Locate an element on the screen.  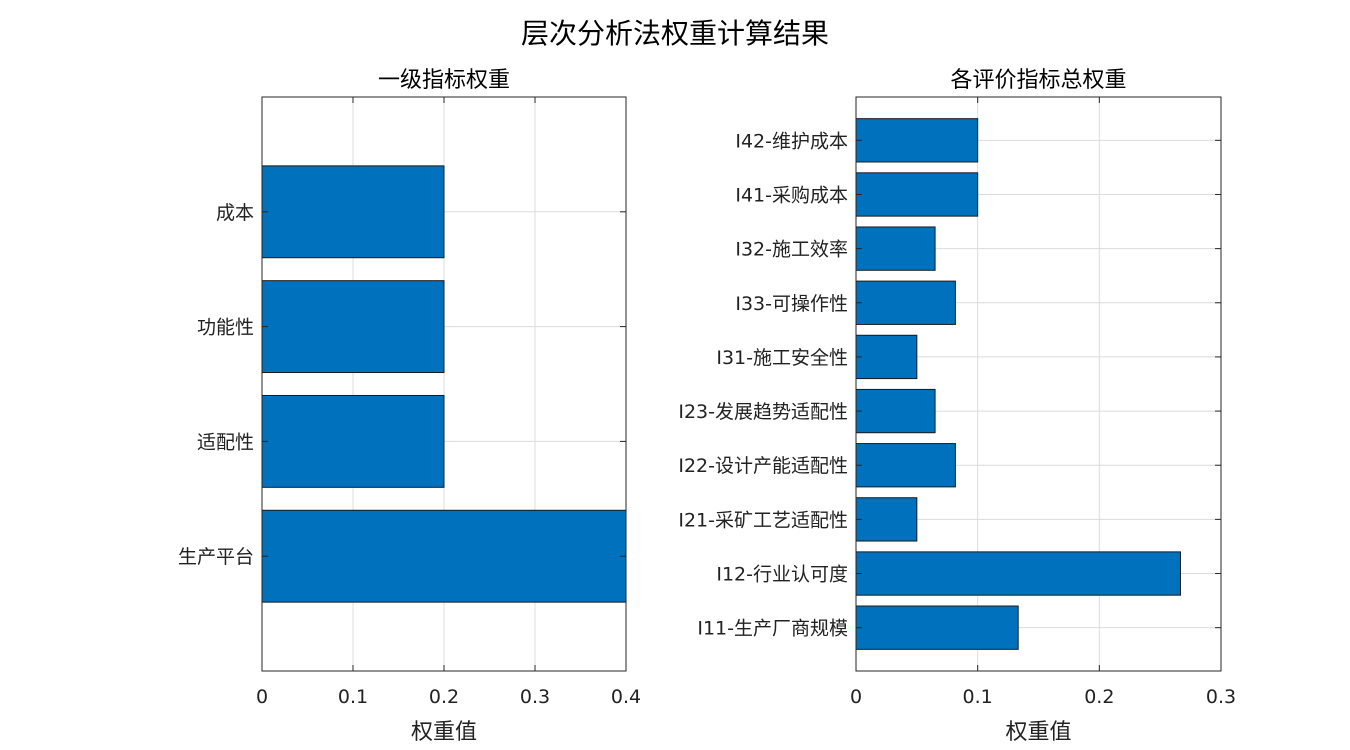
left-category-label: 功能性 is located at coordinates (225, 328).